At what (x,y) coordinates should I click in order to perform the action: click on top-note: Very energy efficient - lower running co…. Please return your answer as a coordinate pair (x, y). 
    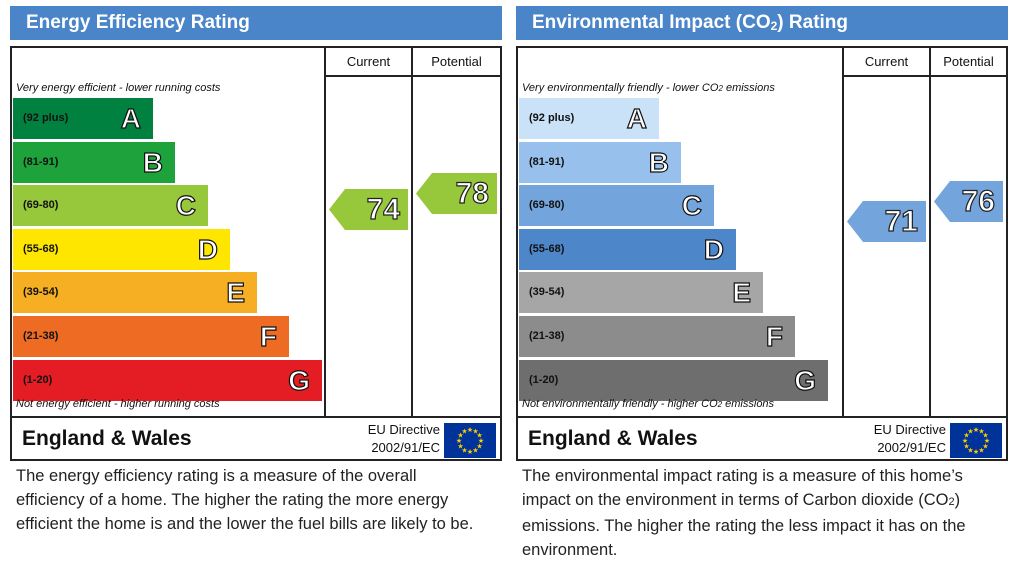
    Looking at the image, I should click on (118, 88).